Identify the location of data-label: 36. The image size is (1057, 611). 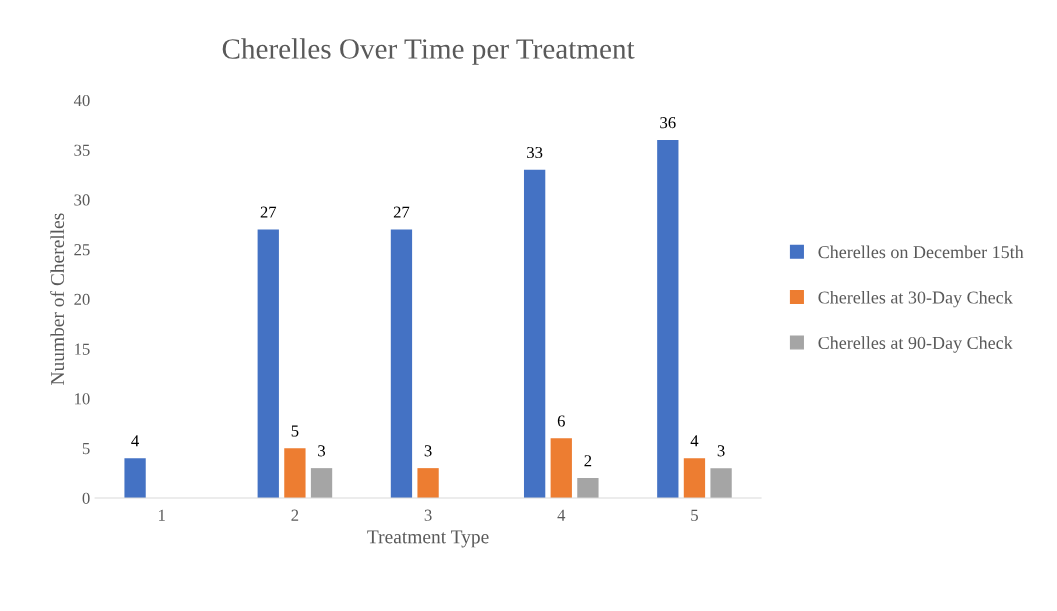
(668, 123).